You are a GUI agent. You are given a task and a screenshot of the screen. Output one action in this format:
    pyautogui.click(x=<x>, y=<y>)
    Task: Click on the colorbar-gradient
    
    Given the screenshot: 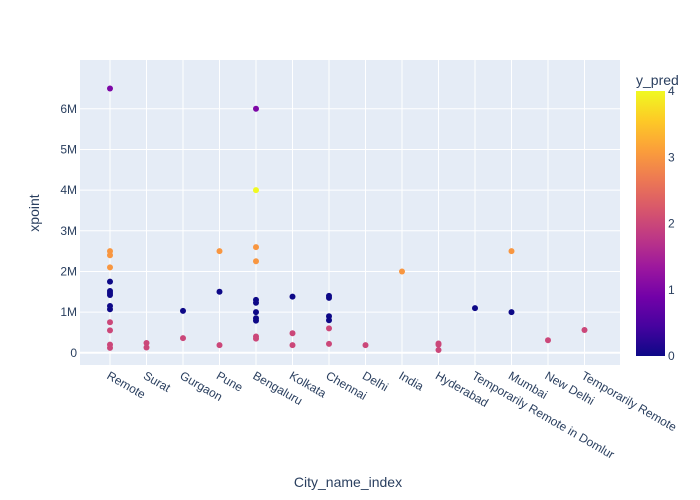 What is the action you would take?
    pyautogui.click(x=650, y=223)
    